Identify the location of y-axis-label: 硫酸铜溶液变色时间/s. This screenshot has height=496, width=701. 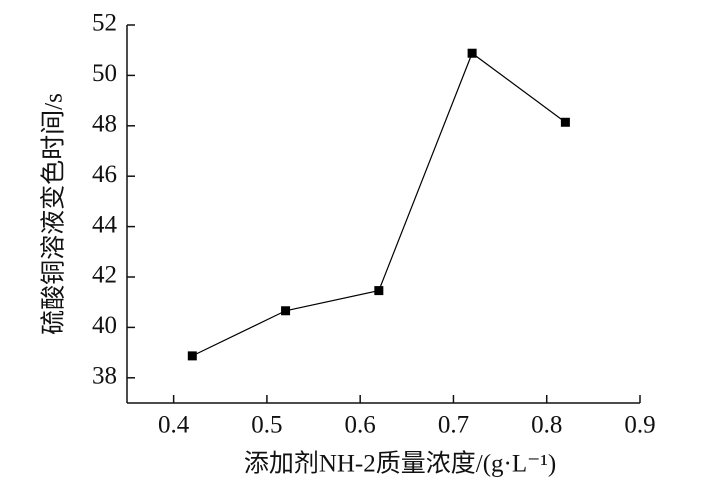
(54, 214).